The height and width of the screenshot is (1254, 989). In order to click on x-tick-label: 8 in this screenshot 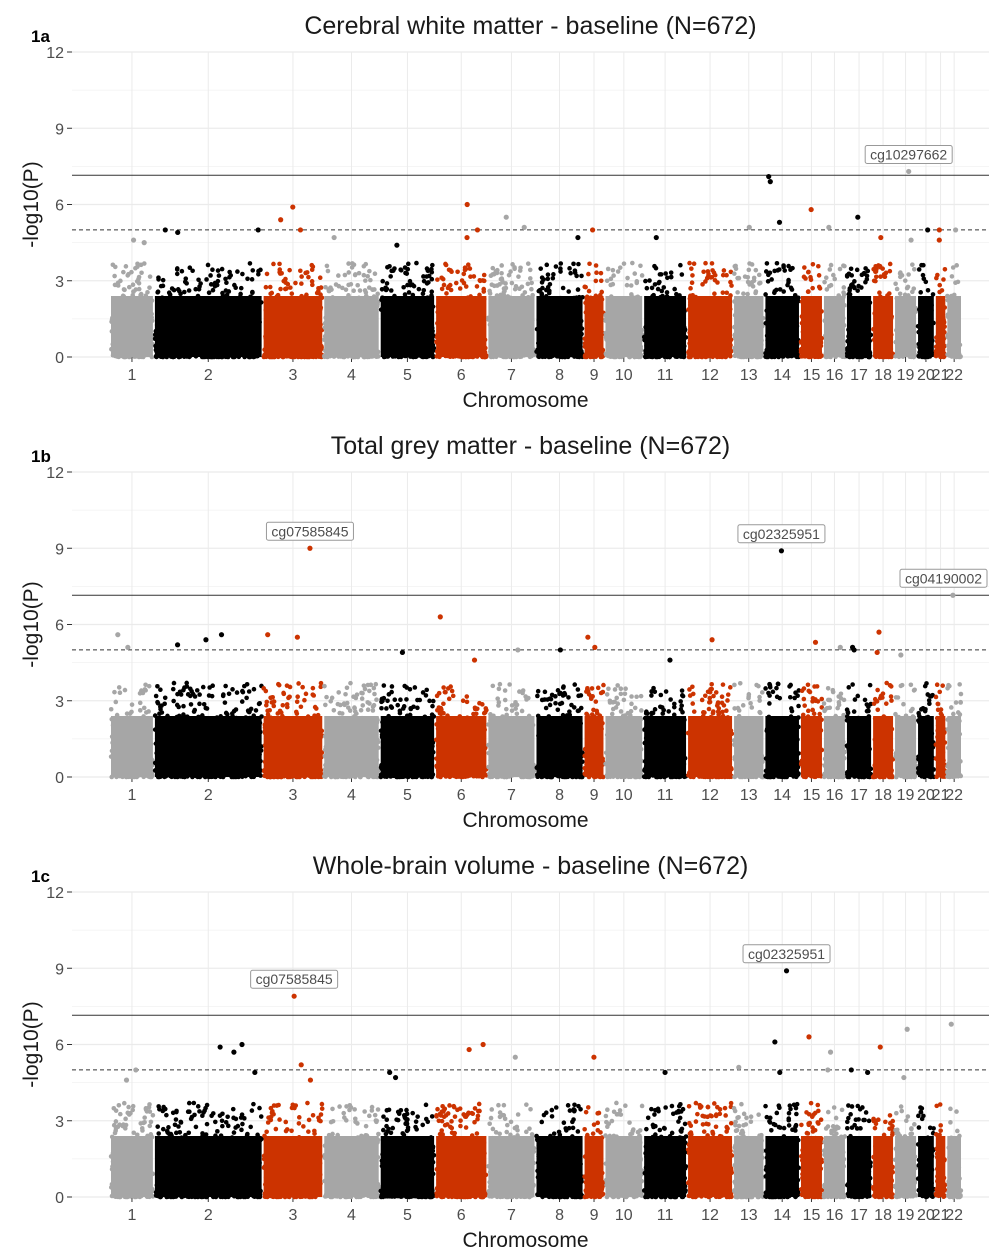, I will do `click(559, 795)`.